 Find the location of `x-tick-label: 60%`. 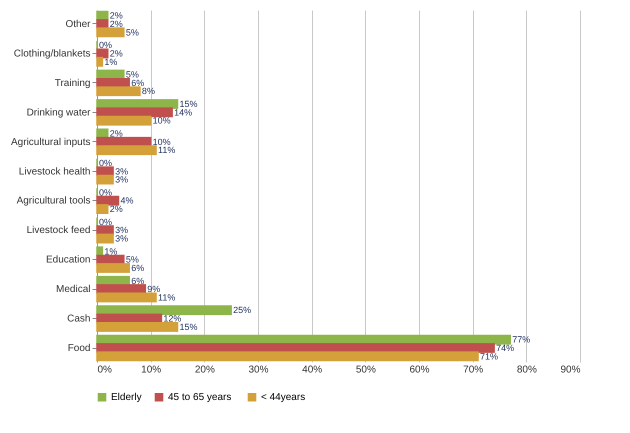

x-tick-label: 60% is located at coordinates (419, 370).